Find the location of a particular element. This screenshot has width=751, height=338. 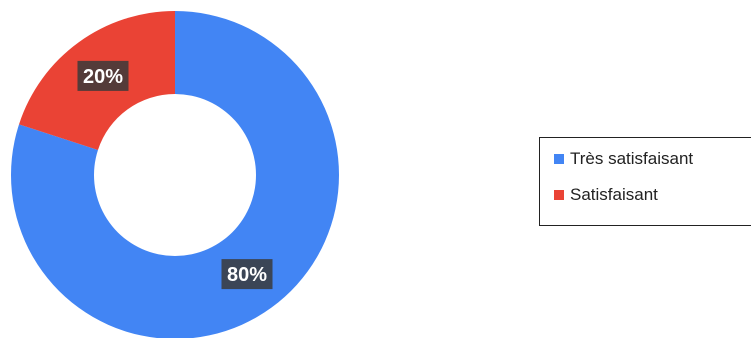

data-label-satisfaisant: 20% is located at coordinates (103, 75).